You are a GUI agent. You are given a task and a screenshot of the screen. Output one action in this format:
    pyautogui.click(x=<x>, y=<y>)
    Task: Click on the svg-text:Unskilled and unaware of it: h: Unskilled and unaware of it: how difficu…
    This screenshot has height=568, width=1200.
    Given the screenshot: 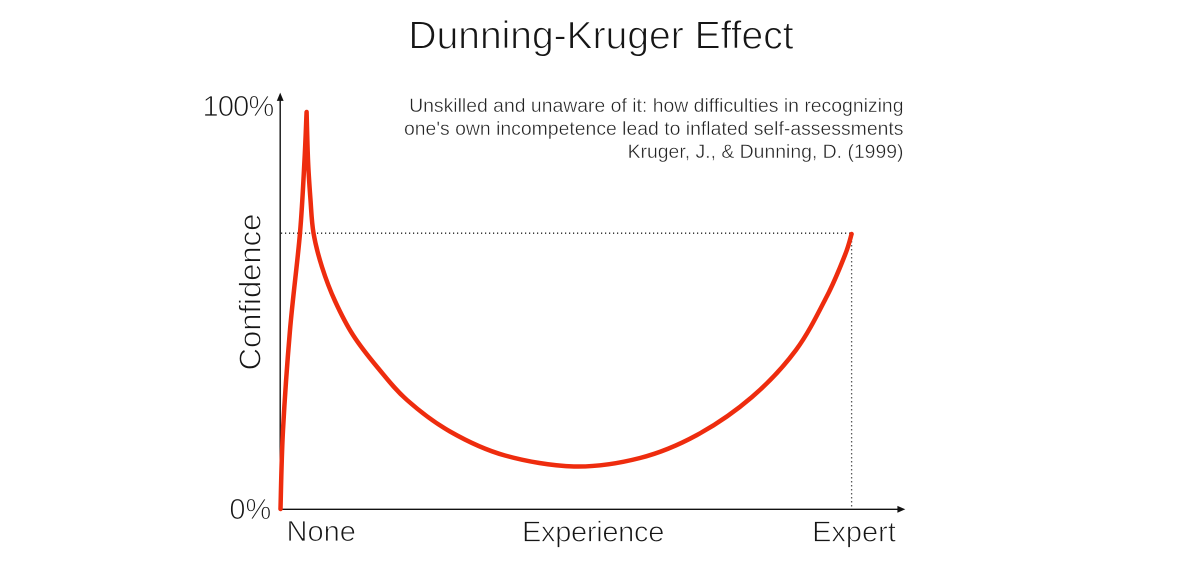 What is the action you would take?
    pyautogui.click(x=656, y=106)
    